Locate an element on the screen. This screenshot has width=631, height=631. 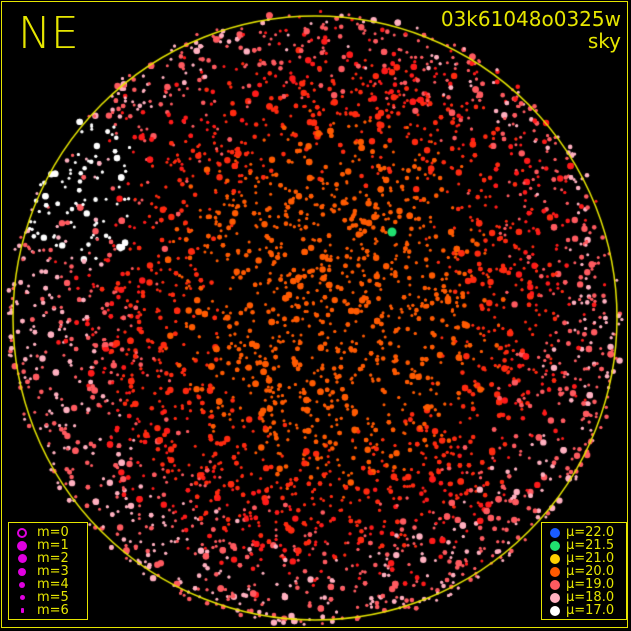
brightness-legend-item: μ=22.0 is located at coordinates (584, 532).